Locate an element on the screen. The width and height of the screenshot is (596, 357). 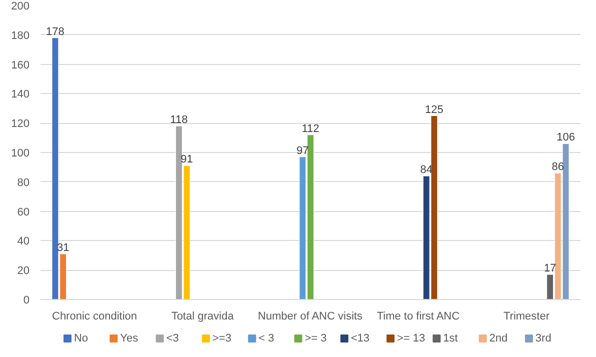
y-tick-label: 80 is located at coordinates (23, 182).